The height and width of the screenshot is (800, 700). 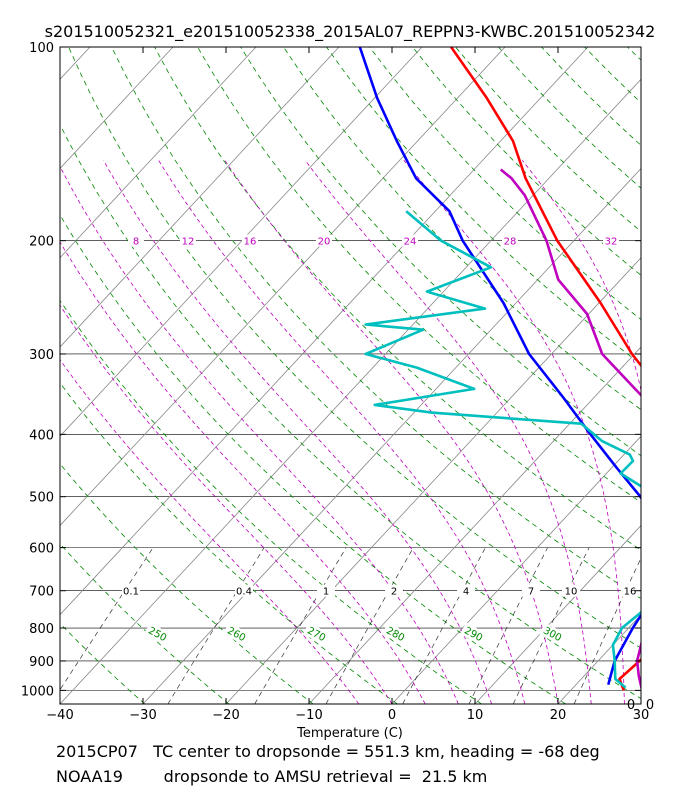 I want to click on y-tick-label: 500, so click(x=41, y=498).